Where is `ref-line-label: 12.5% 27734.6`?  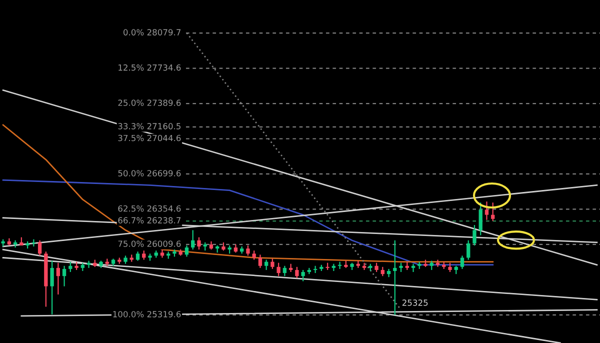 ref-line-label: 12.5% 27734.6 is located at coordinates (149, 67).